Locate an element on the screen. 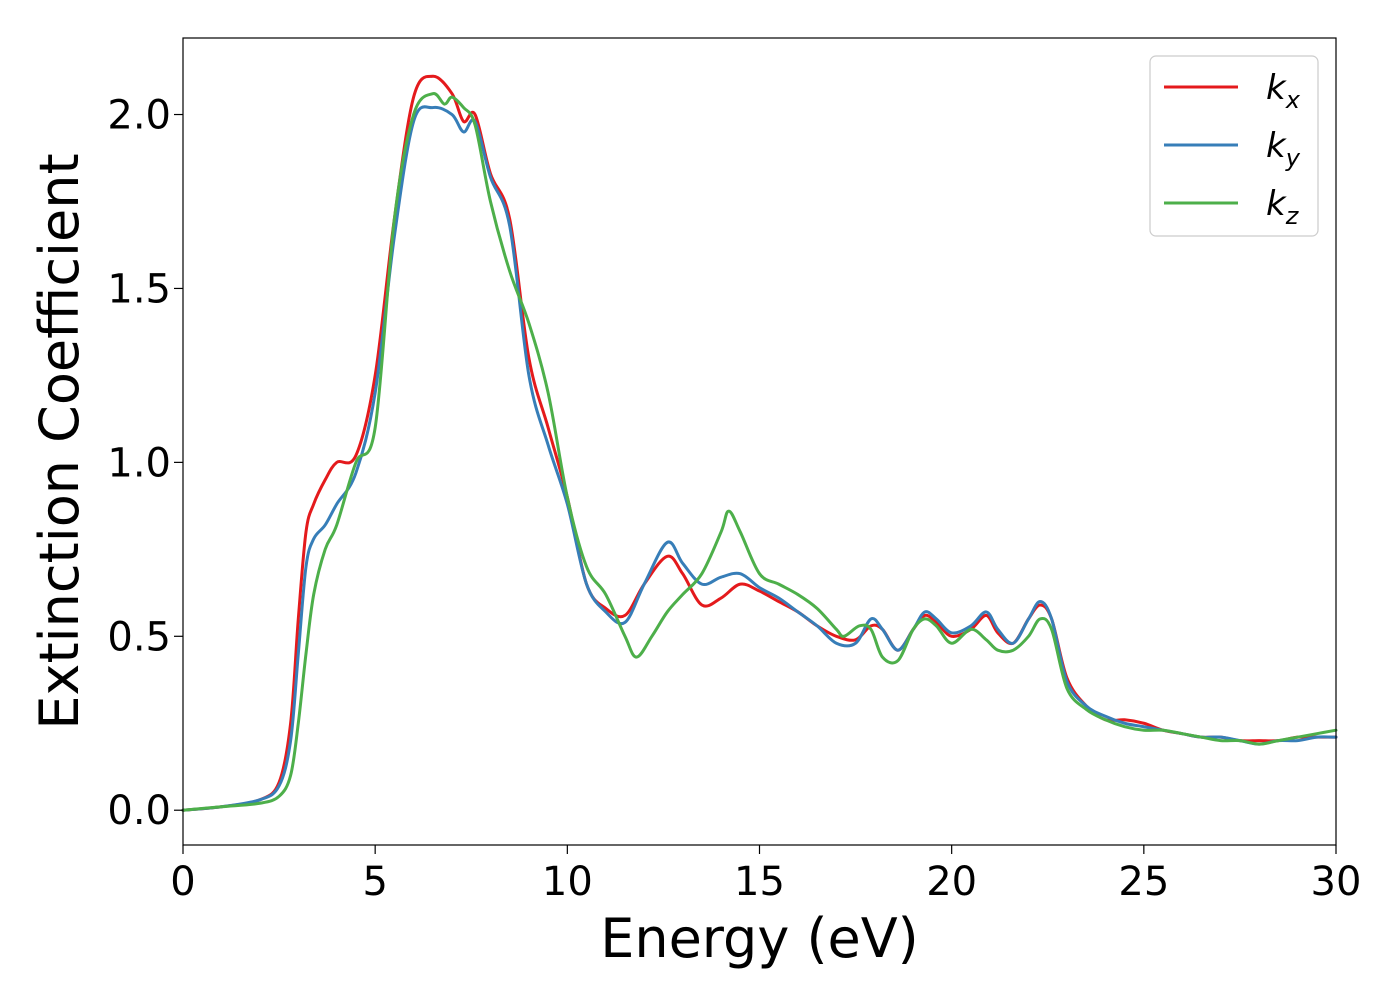 The width and height of the screenshot is (1400, 1005). x-tick-label: 20 is located at coordinates (951, 882).